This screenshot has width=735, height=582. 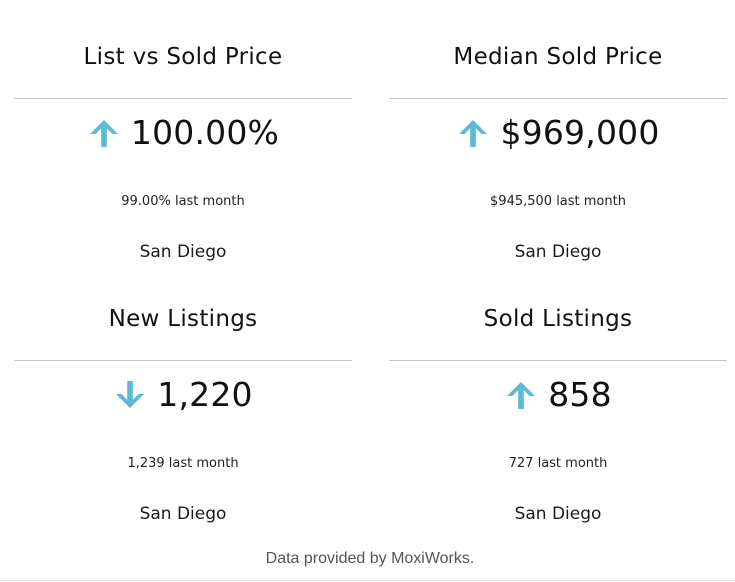 I want to click on last-month-value: 727 last month, so click(x=558, y=463).